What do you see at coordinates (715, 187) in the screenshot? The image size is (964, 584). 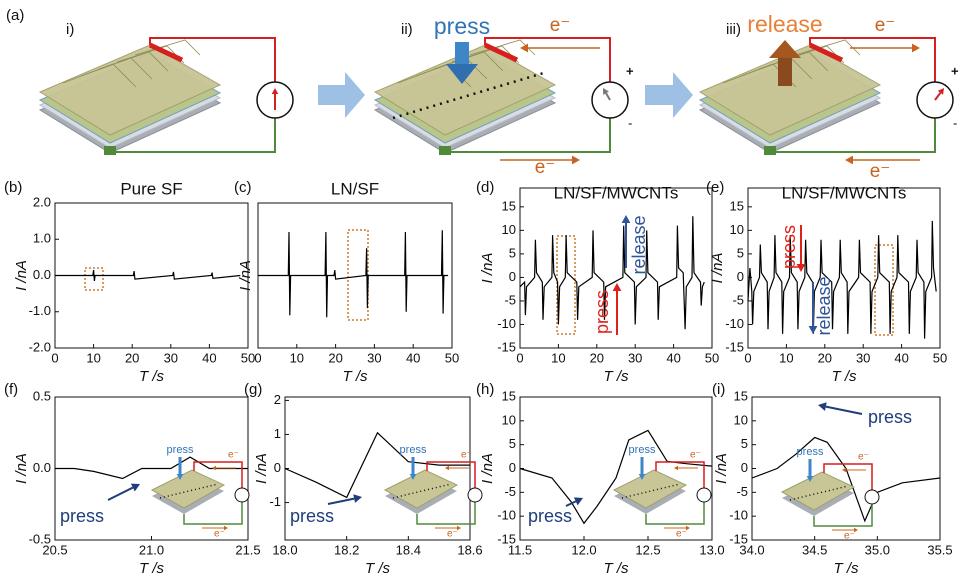 I see `panel-label: (e)` at bounding box center [715, 187].